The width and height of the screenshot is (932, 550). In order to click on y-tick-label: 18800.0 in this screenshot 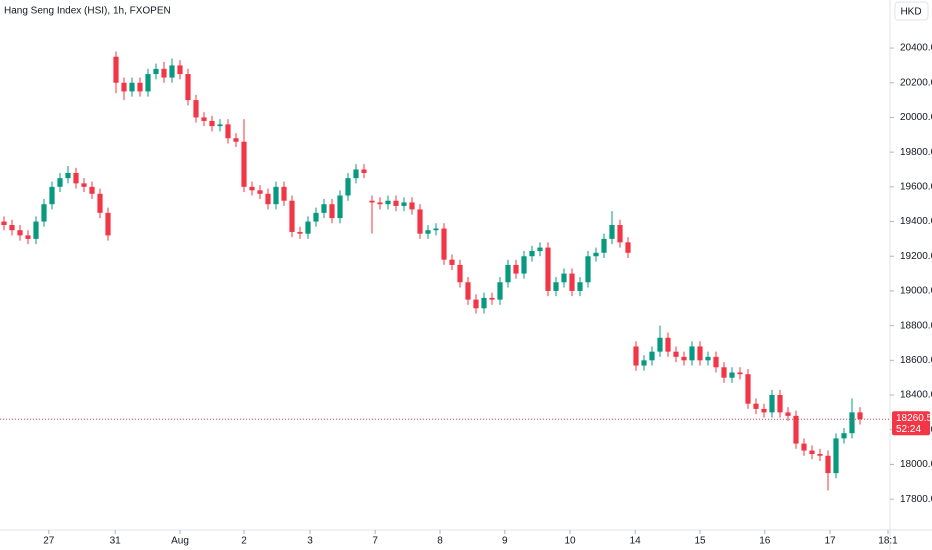, I will do `click(916, 325)`.